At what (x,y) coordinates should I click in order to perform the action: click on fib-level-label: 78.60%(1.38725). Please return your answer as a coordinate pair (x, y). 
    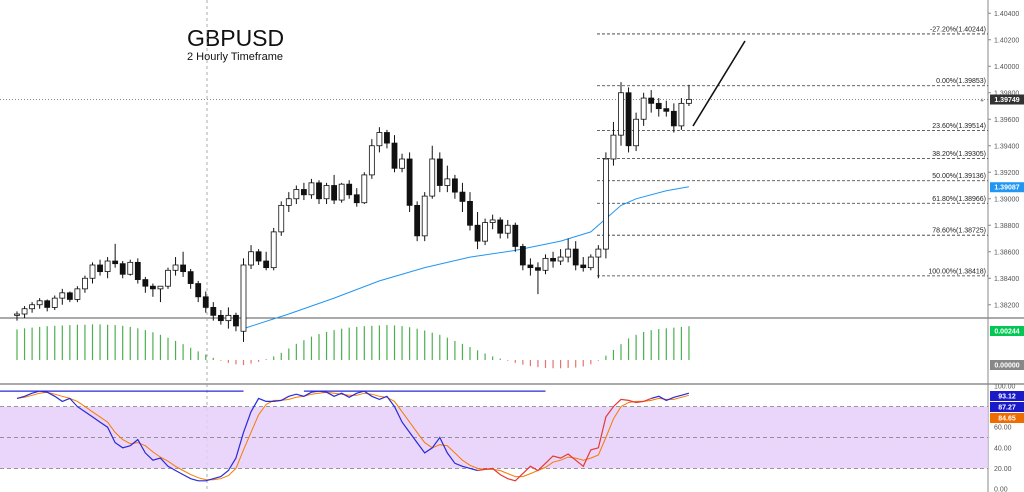
    Looking at the image, I should click on (959, 231).